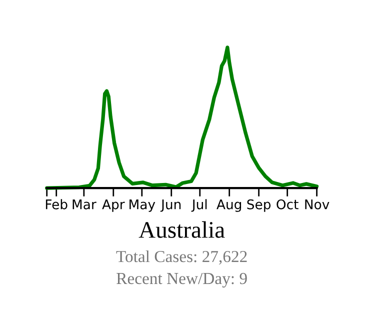 The height and width of the screenshot is (327, 384). What do you see at coordinates (181, 257) in the screenshot?
I see `text: Total Cases: 27,622` at bounding box center [181, 257].